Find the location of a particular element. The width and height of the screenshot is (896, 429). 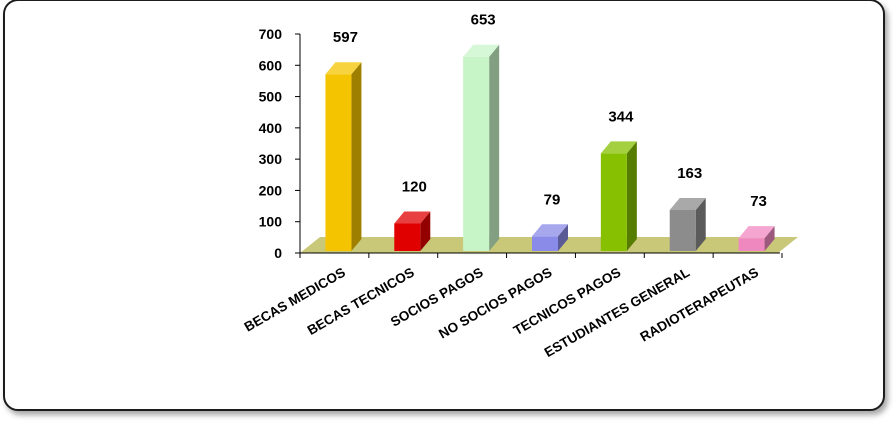

y-tick-label: 200 is located at coordinates (271, 190).